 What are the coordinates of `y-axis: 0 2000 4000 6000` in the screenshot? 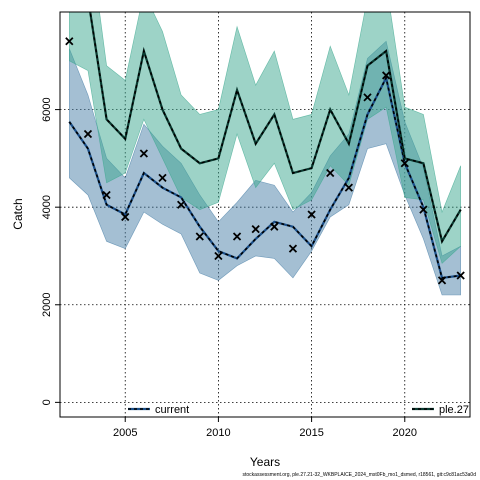 It's located at (50, 251).